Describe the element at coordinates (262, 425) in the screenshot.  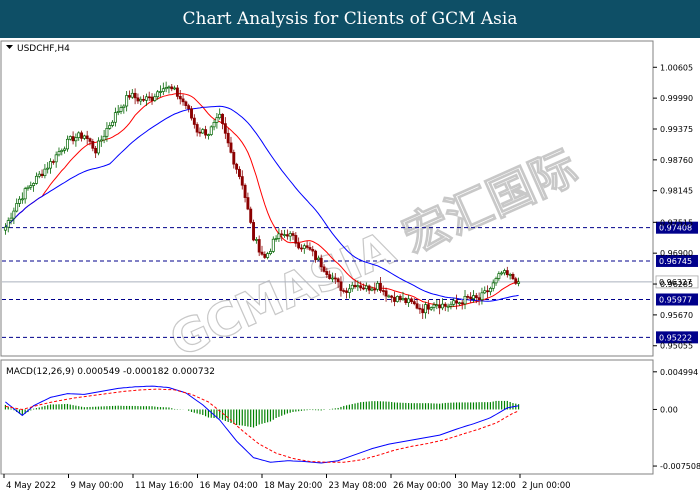
I see `macd-signal-line` at that location.